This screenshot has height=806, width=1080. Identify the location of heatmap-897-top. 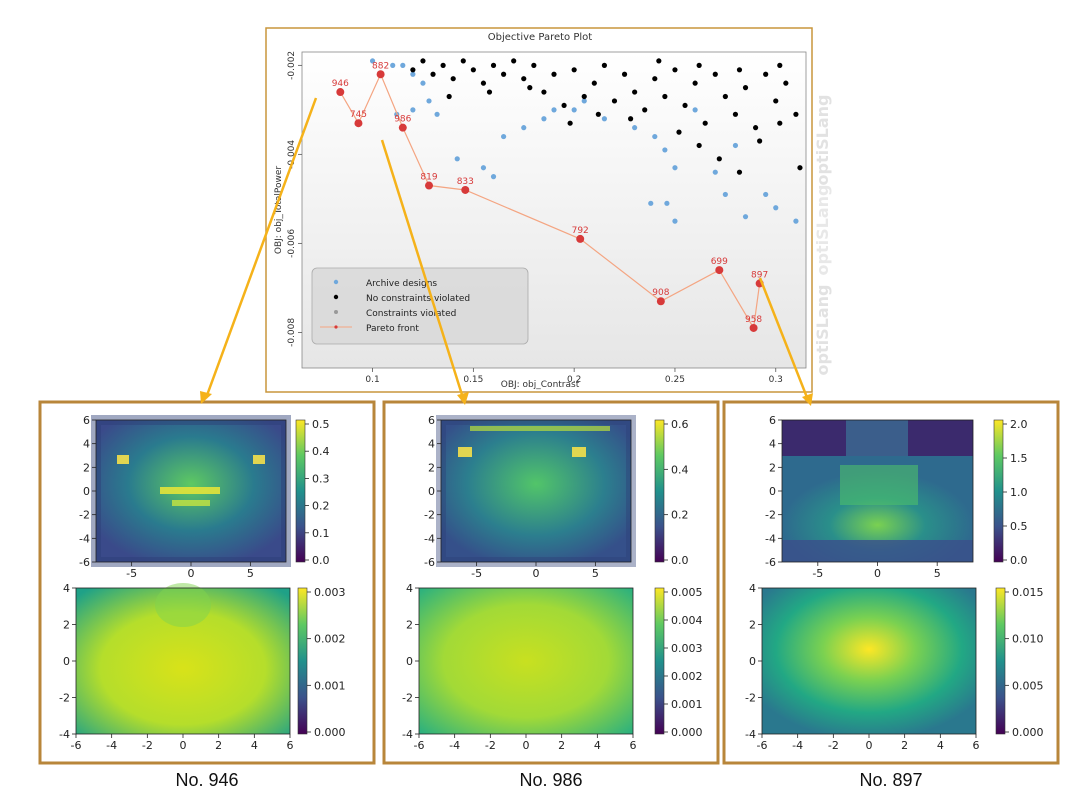
(877, 491).